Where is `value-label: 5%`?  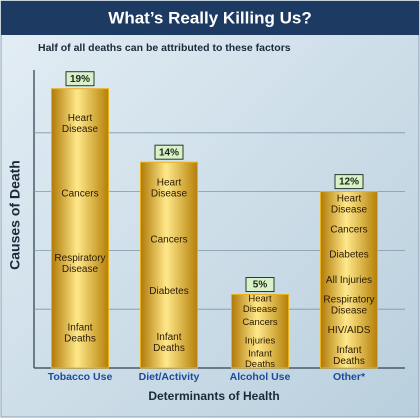
value-label: 5% is located at coordinates (260, 285).